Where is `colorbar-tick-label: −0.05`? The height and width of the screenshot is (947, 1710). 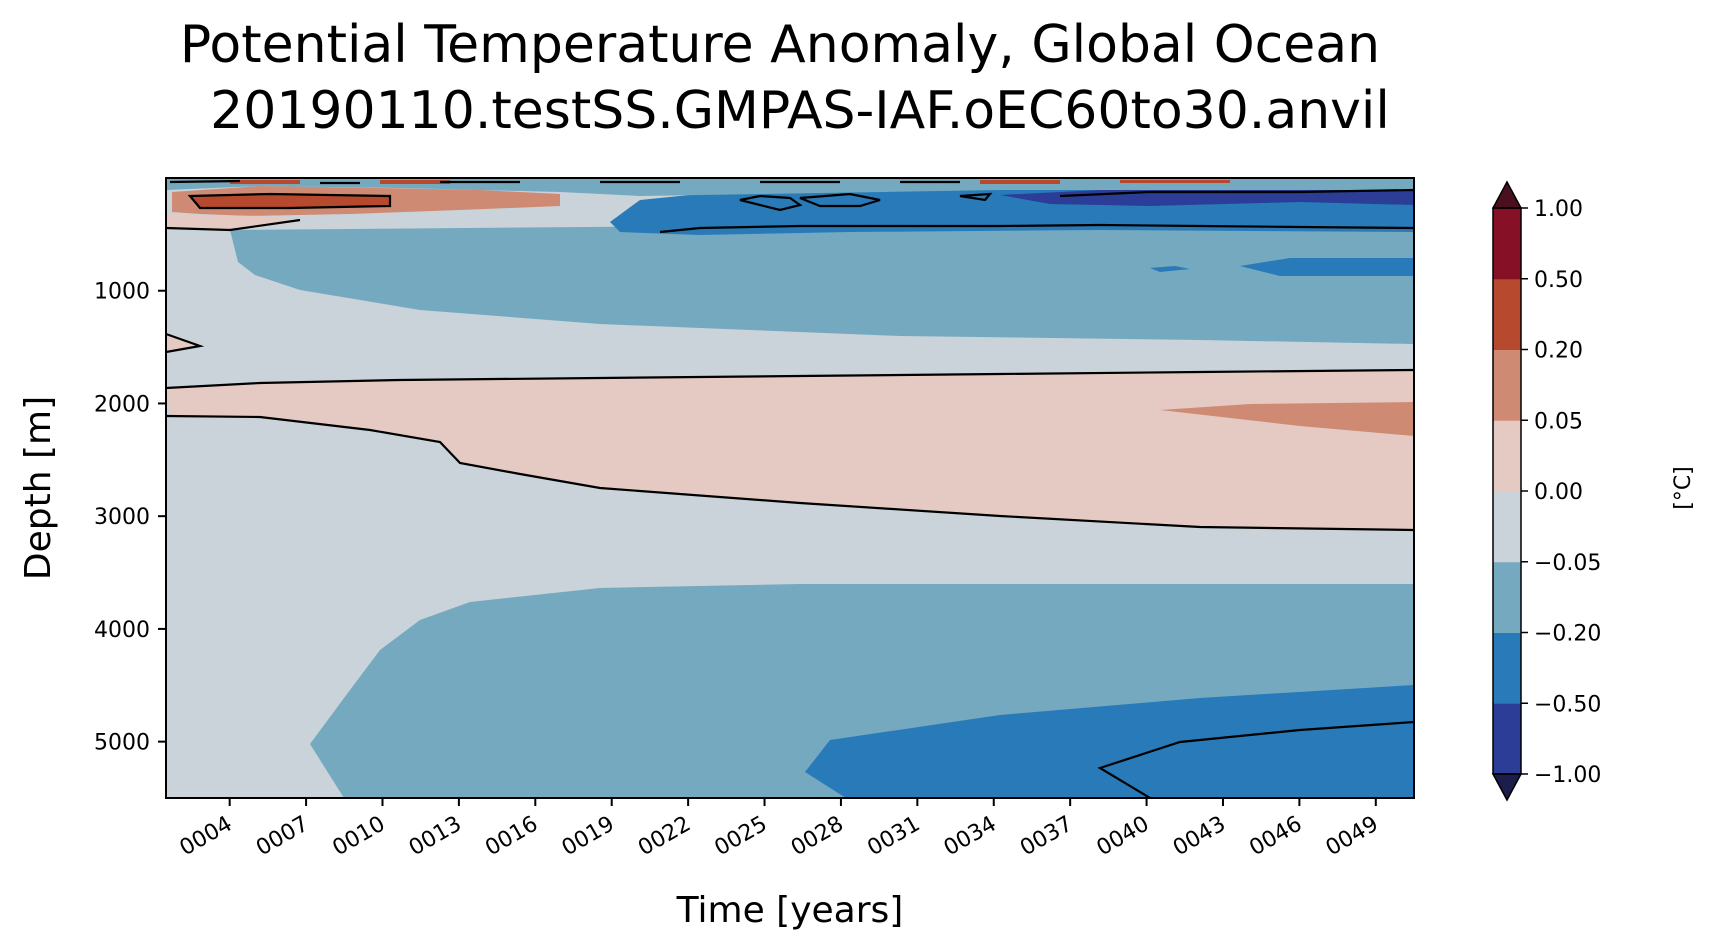 colorbar-tick-label: −0.05 is located at coordinates (1567, 563).